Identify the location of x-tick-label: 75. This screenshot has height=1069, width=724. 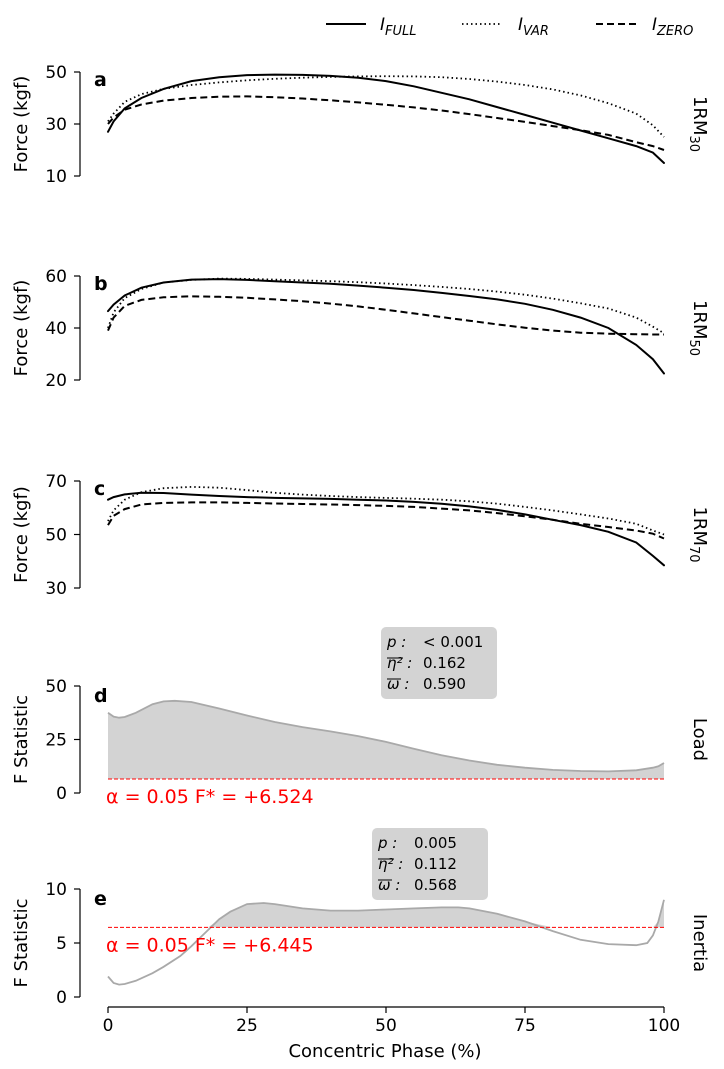
(525, 1026).